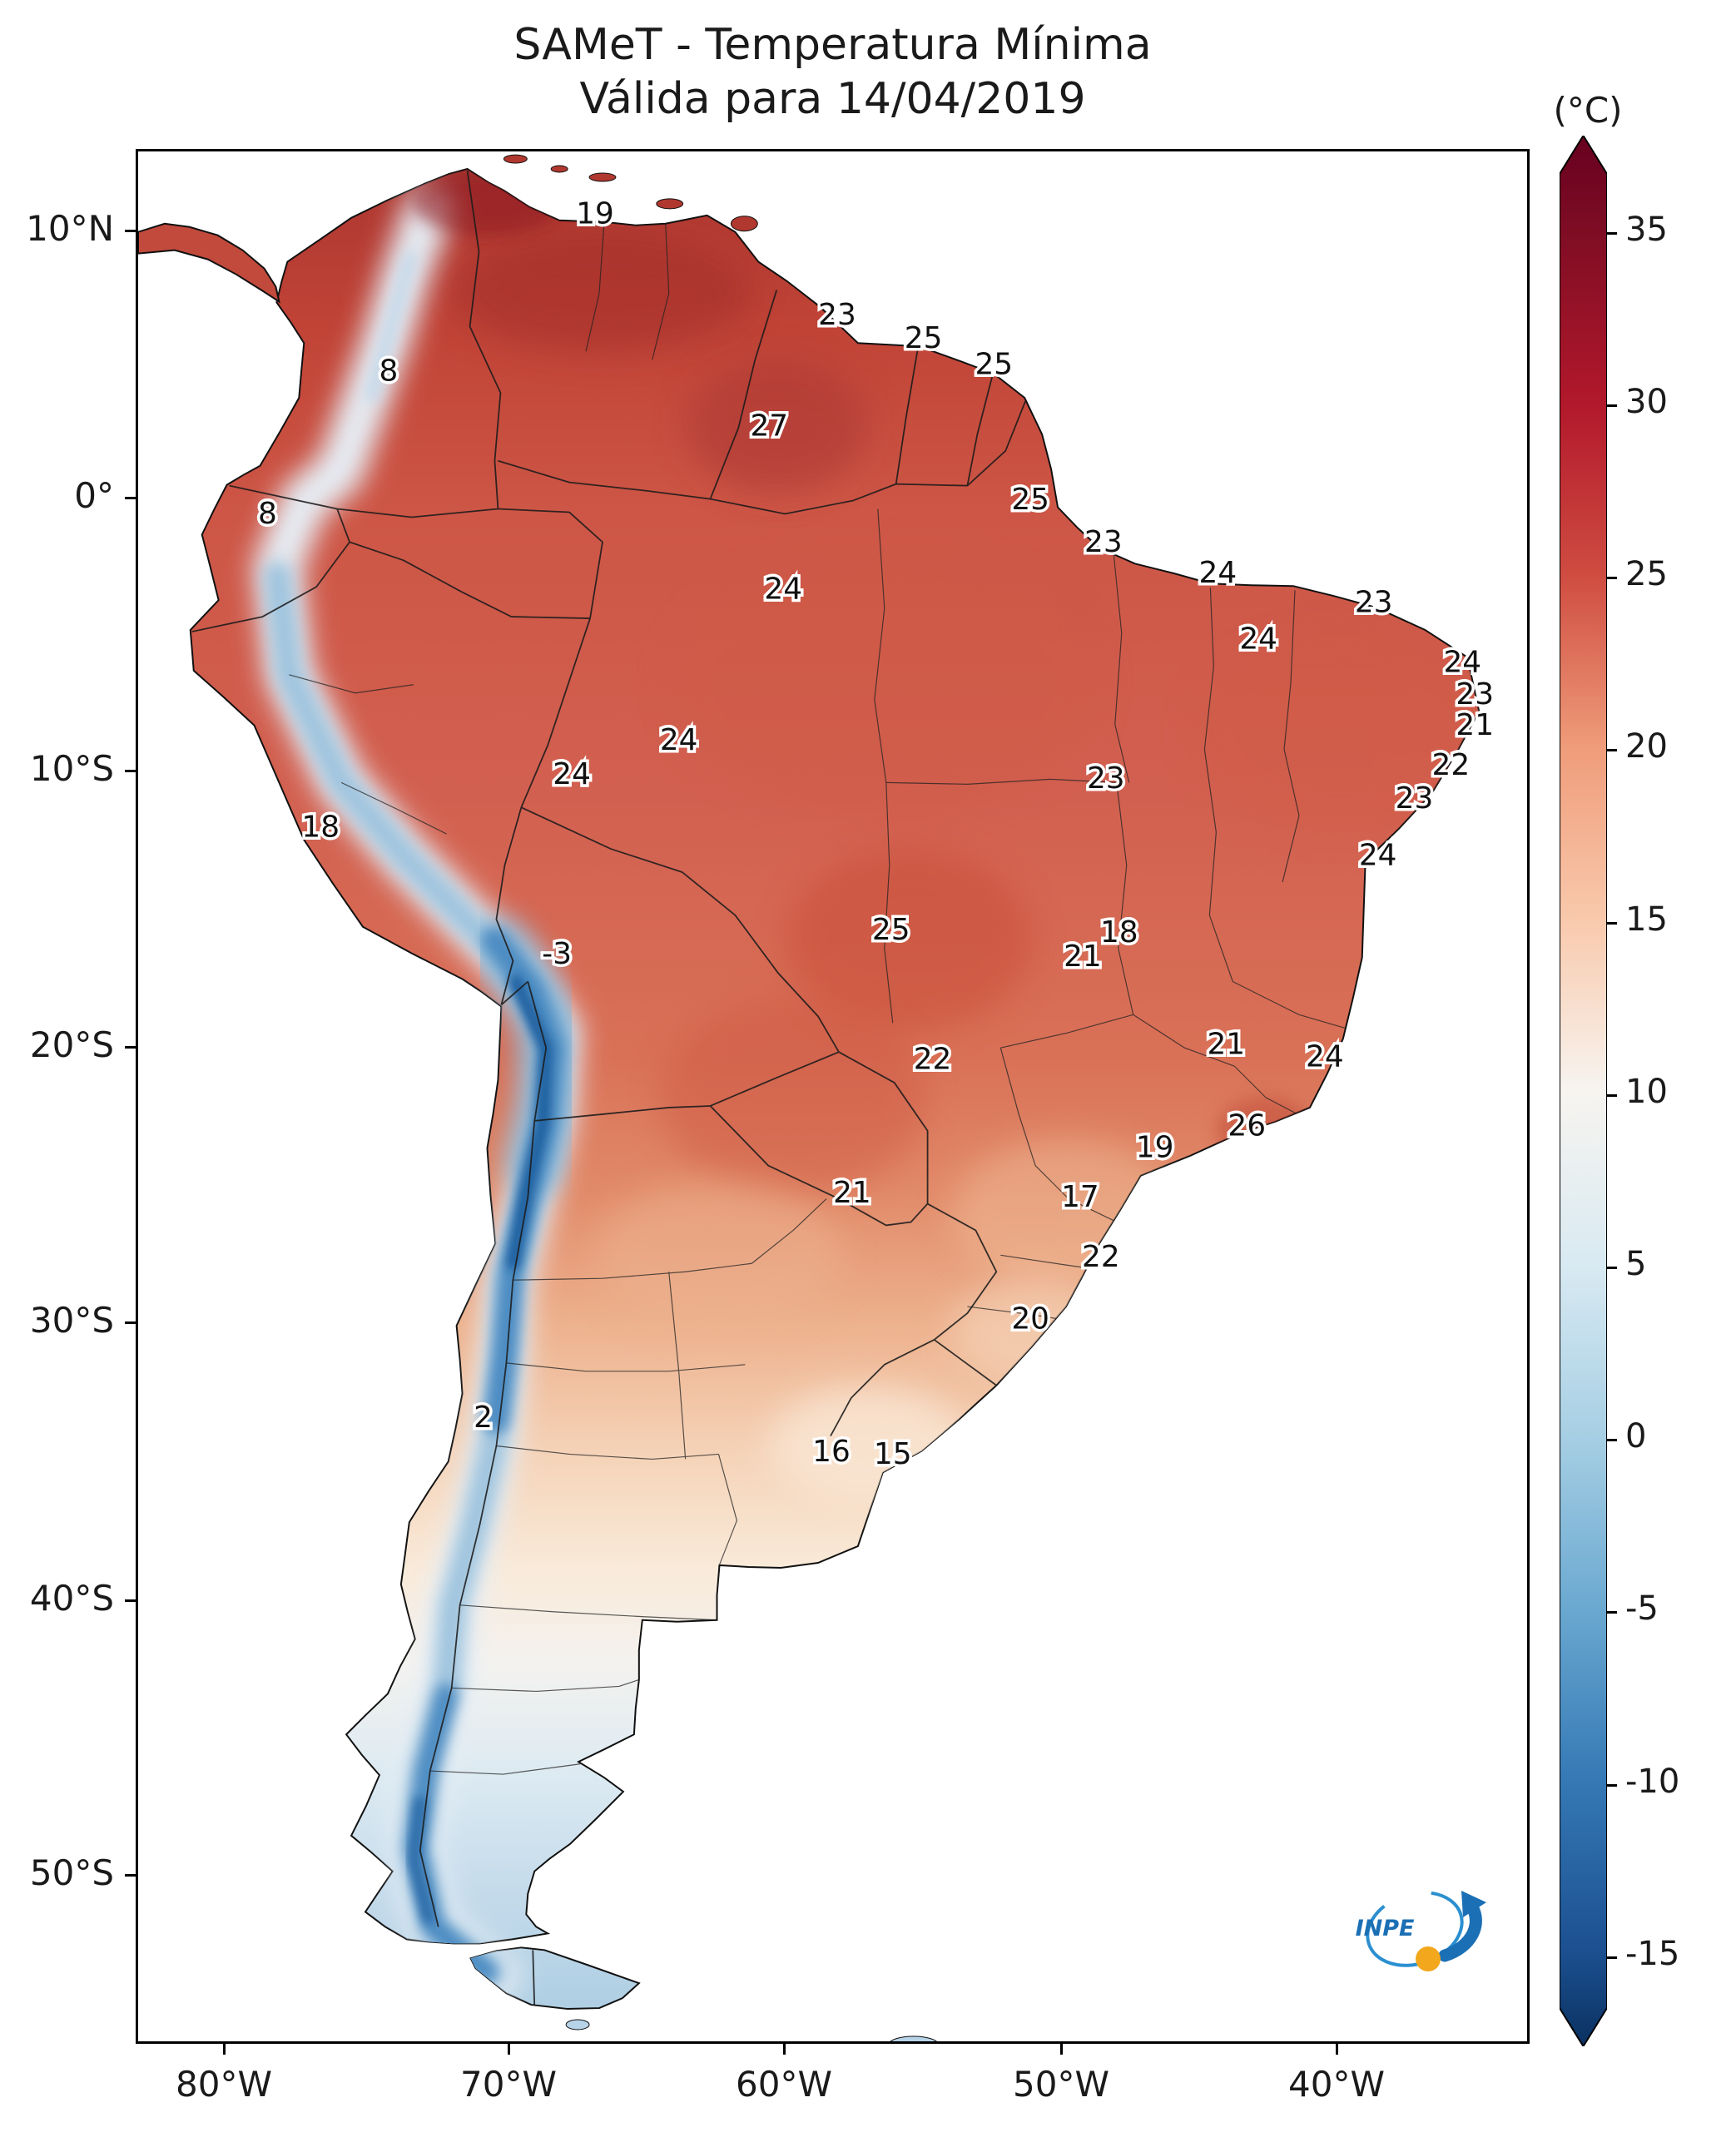  What do you see at coordinates (68, 1096) in the screenshot?
I see `latitude-axis: 10°N 0° 10°S 20°S 30°S 40°S 50°S` at bounding box center [68, 1096].